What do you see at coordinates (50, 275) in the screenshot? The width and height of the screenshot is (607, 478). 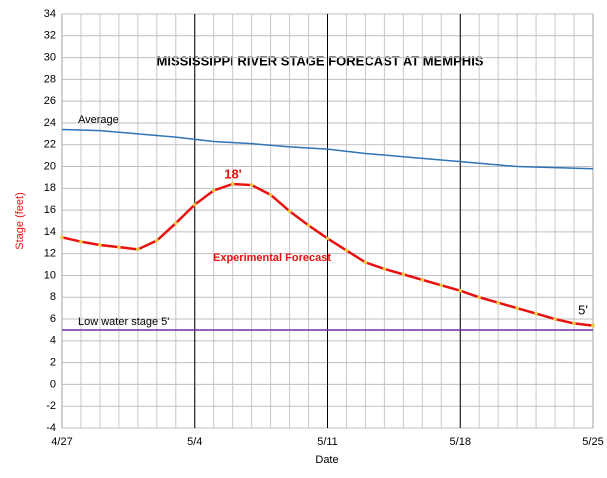 I see `y-tick-label: 10` at bounding box center [50, 275].